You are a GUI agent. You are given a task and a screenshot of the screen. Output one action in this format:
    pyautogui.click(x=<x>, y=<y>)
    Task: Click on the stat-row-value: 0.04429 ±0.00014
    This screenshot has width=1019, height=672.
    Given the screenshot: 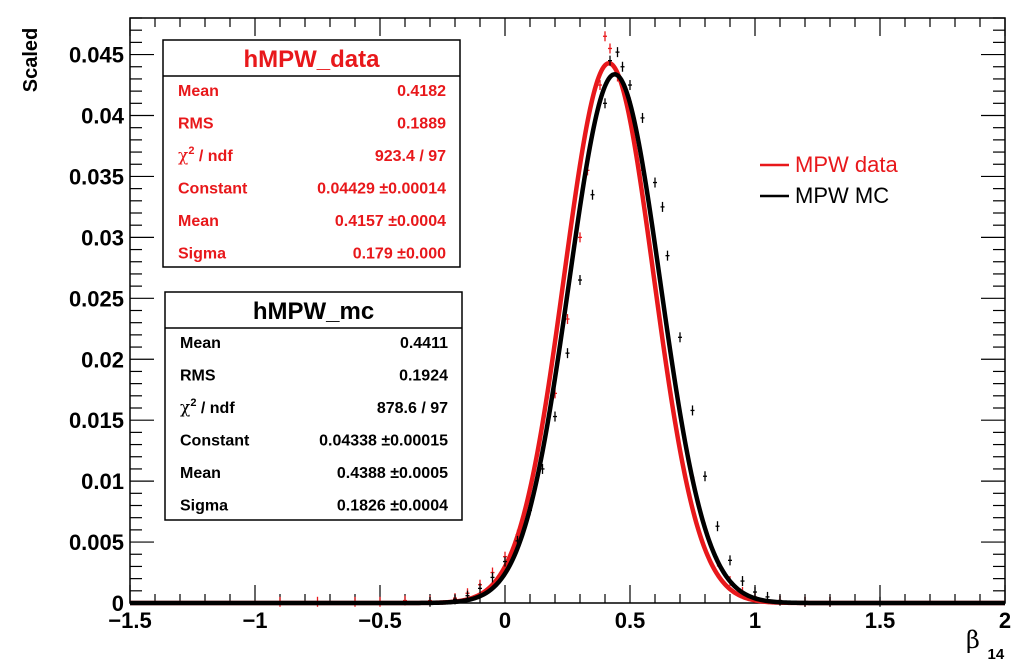 What is the action you would take?
    pyautogui.click(x=381, y=189)
    